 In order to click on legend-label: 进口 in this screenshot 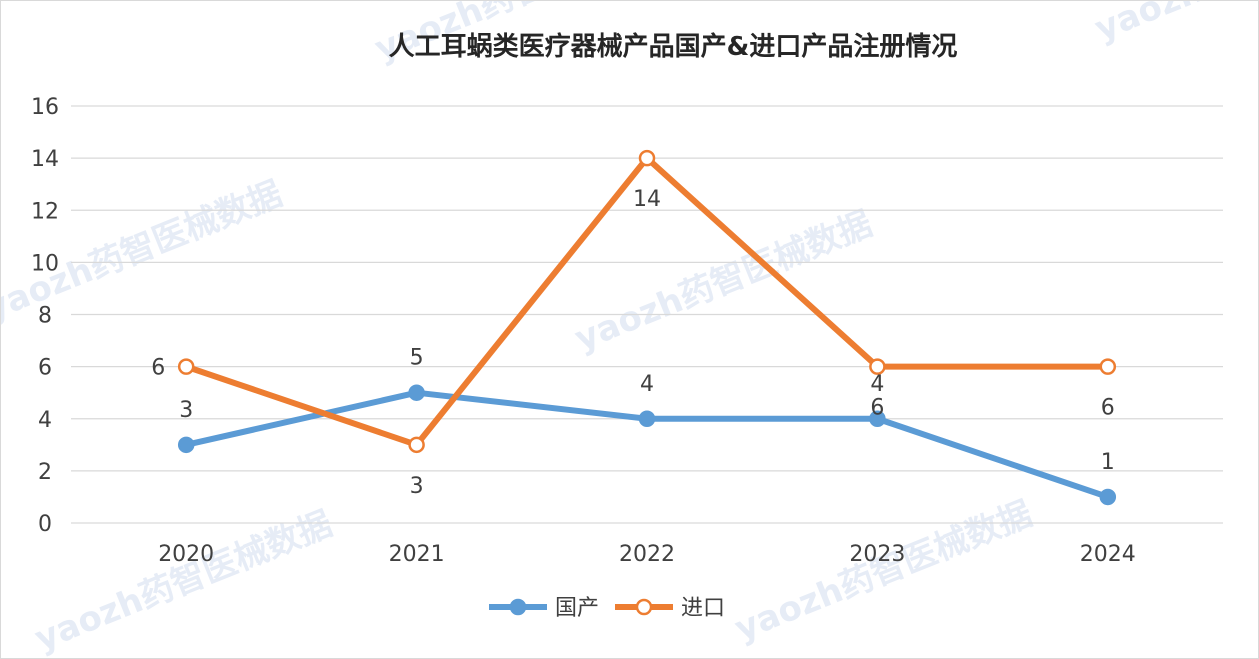, I will do `click(703, 608)`.